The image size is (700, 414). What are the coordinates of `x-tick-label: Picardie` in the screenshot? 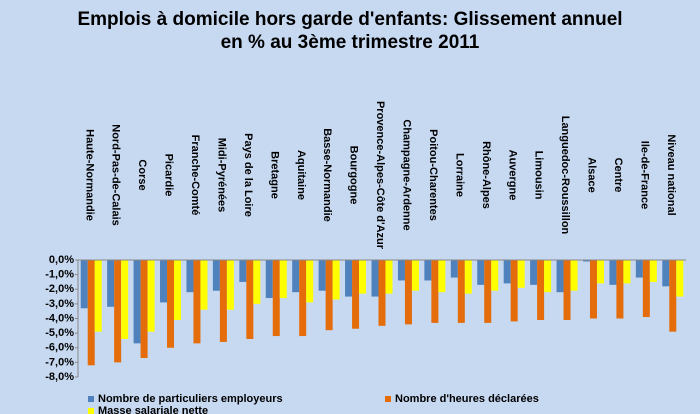 It's located at (169, 175).